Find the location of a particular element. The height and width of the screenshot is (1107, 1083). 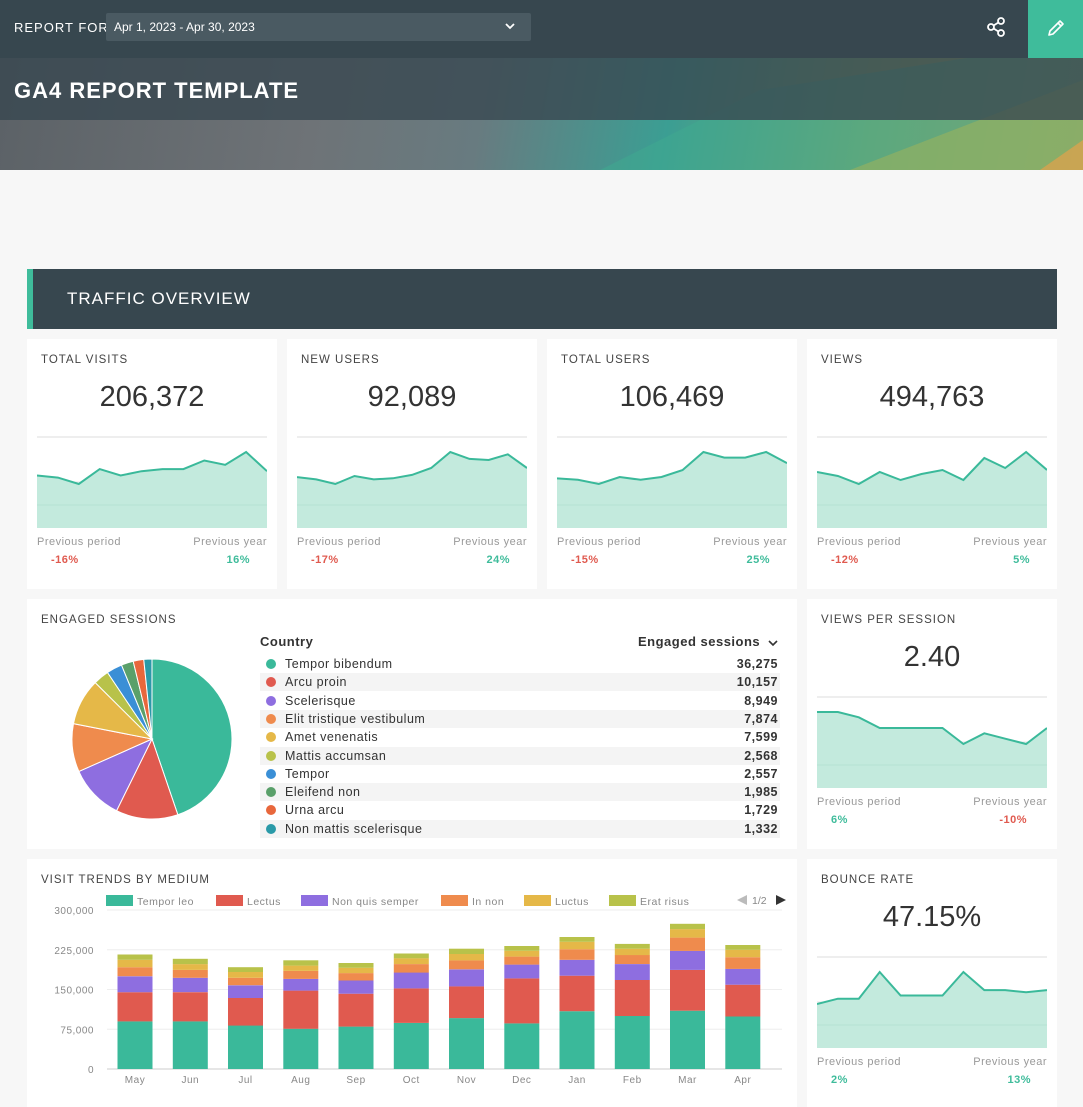

legend-item: Lectus is located at coordinates (248, 901).